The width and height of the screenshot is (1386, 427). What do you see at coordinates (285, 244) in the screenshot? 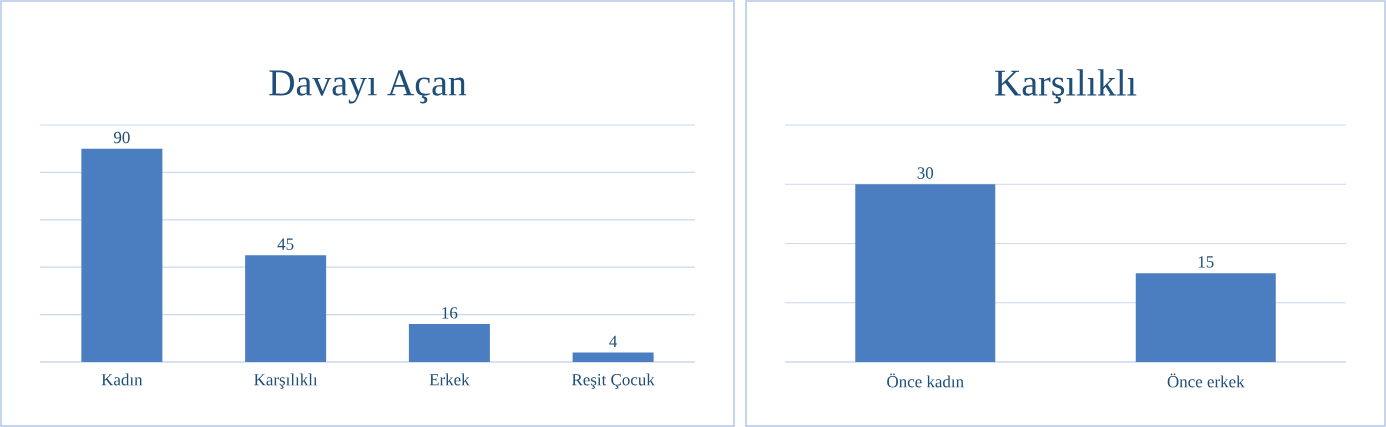
I see `data-label: 45` at bounding box center [285, 244].